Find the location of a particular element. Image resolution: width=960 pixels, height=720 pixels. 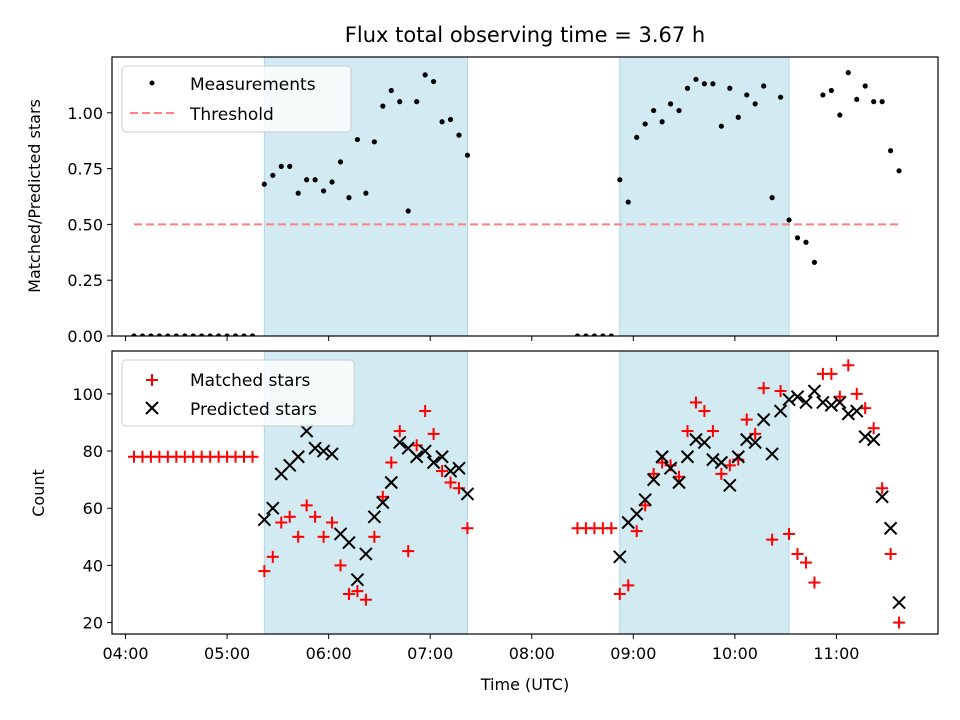

bottom-y-tick-label: 40 is located at coordinates (93, 565).